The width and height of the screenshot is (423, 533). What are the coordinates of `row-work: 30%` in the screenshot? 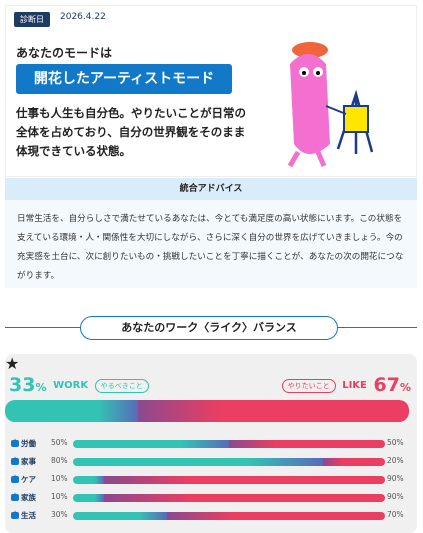 It's located at (59, 514).